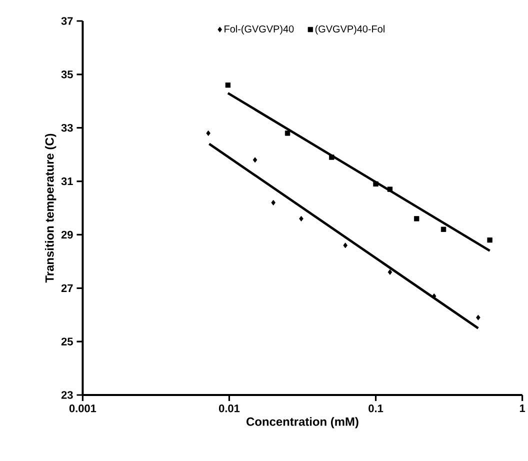 This screenshot has height=461, width=528. Describe the element at coordinates (67, 395) in the screenshot. I see `y-tick-label: 23` at that location.